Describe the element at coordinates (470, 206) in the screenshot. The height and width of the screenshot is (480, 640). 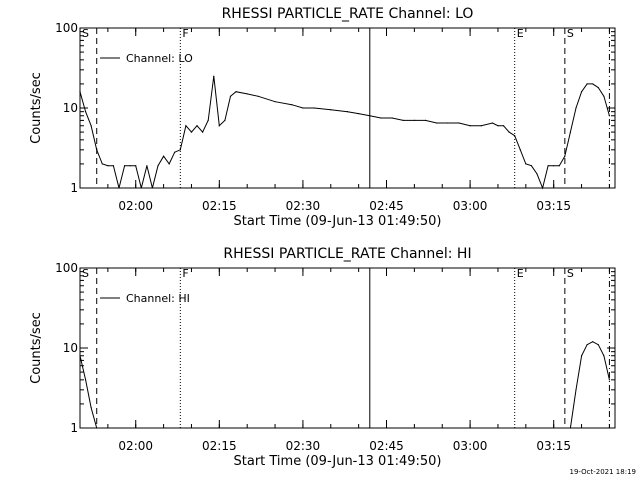
I see `chart-lo-x-tick-label: 03:00` at that location.